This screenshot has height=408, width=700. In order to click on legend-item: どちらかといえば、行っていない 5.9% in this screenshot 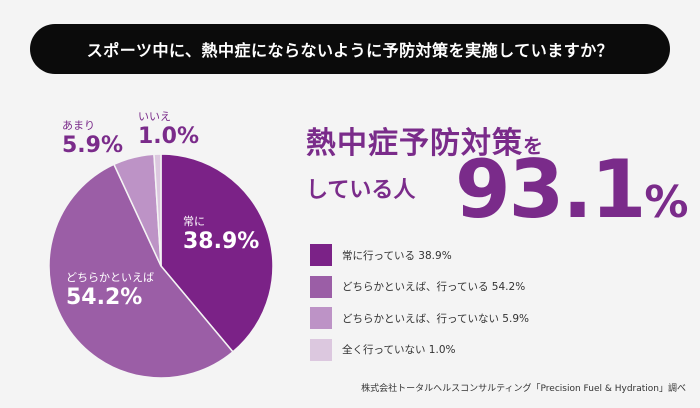, I will do `click(419, 318)`.